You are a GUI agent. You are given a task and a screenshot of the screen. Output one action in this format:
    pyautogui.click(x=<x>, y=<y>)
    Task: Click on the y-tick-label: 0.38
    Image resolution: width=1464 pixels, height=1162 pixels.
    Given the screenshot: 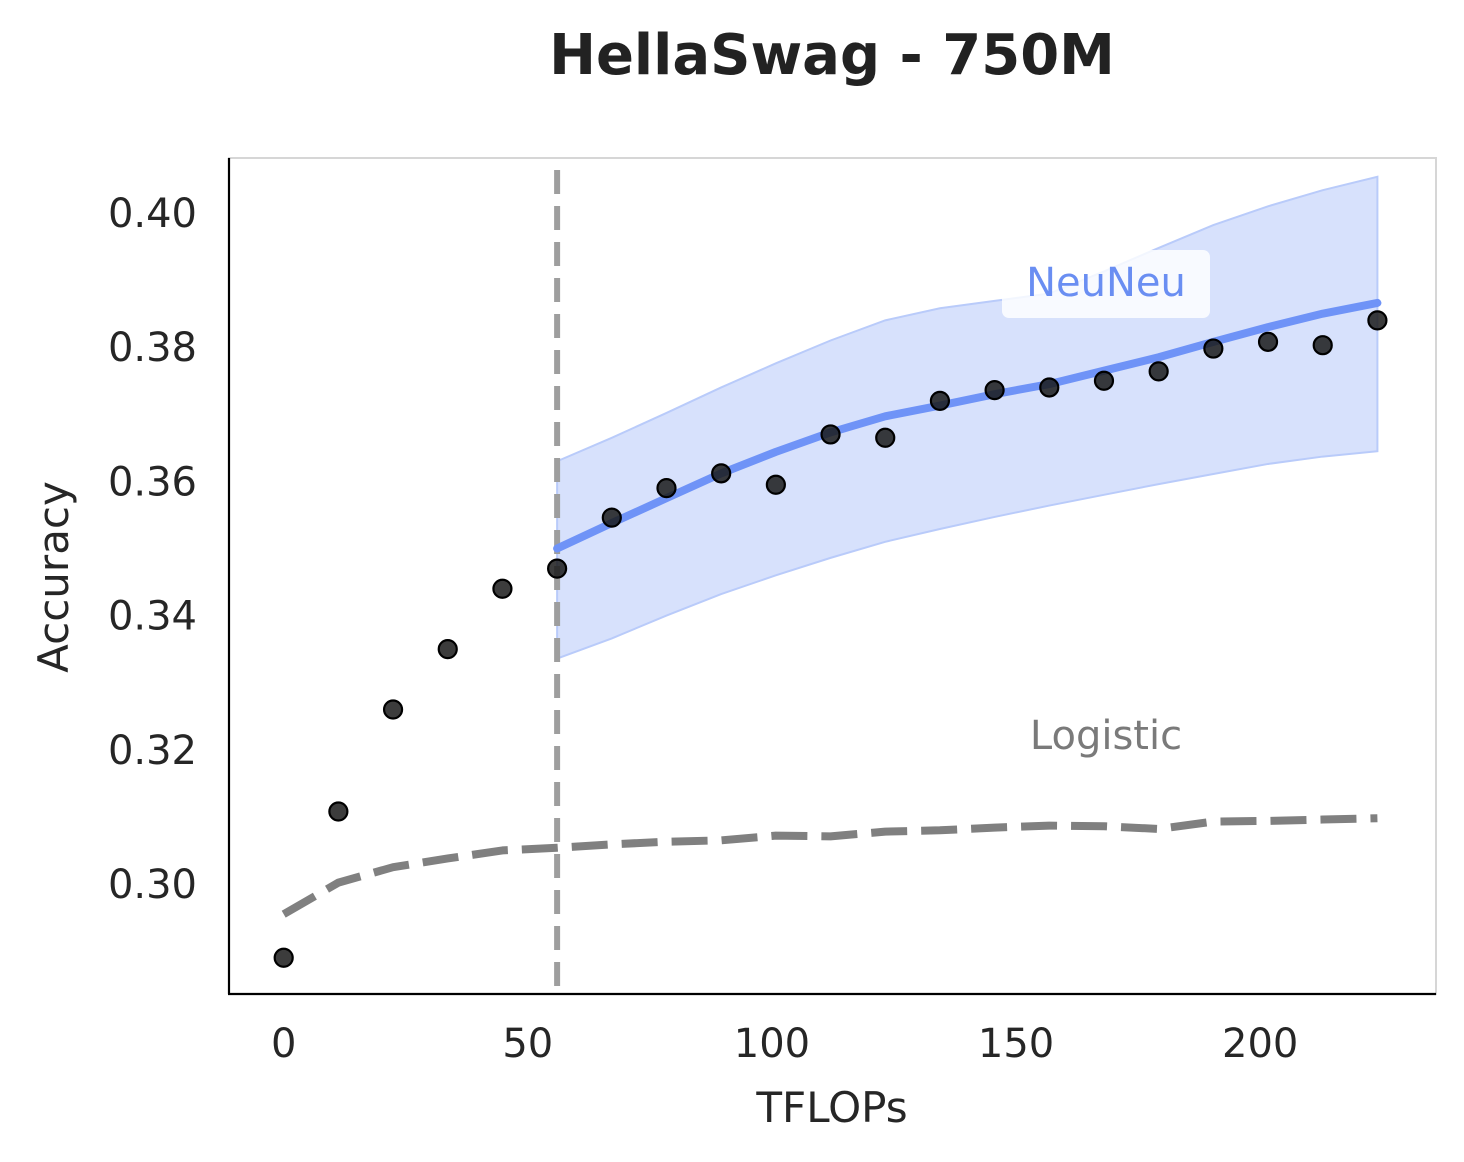 What is the action you would take?
    pyautogui.click(x=152, y=348)
    